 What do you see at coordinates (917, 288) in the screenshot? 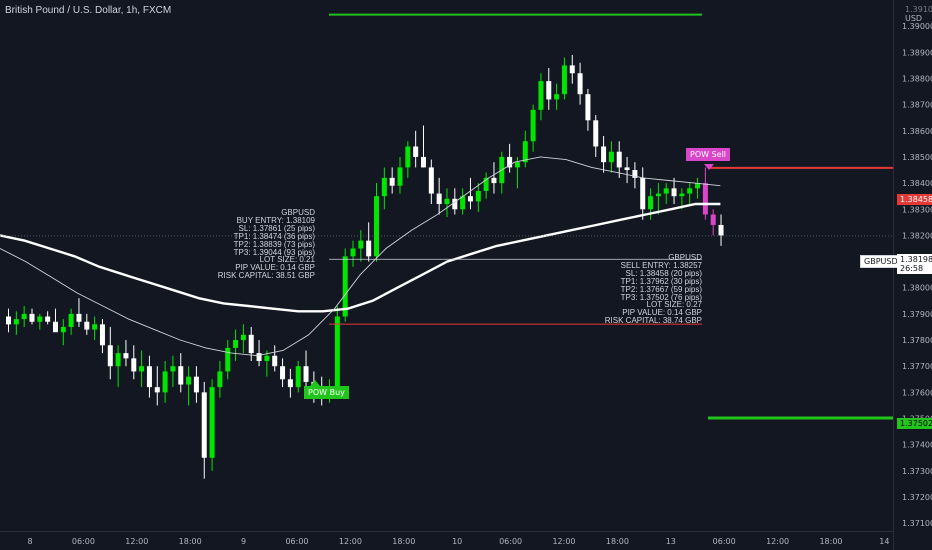
I see `y-tick-label: 1.38000` at bounding box center [917, 288].